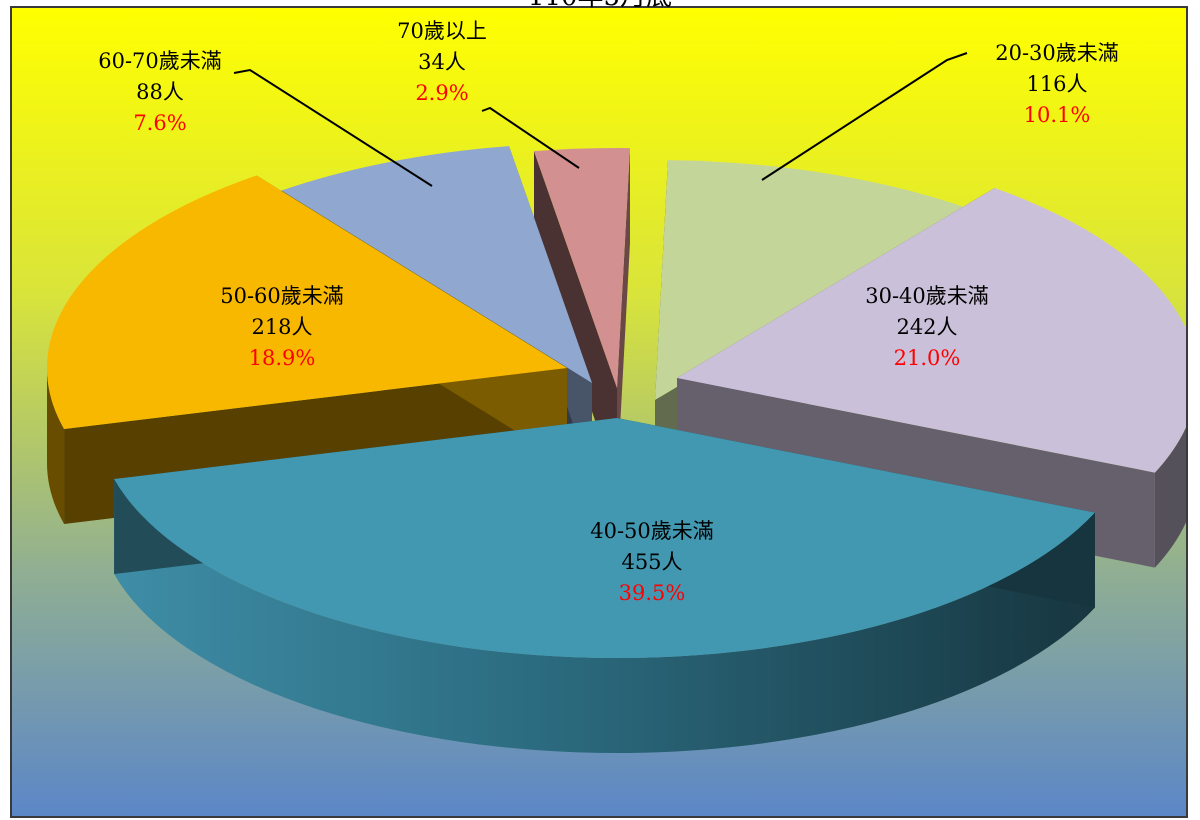 This screenshot has width=1200, height=820. I want to click on slice-70歲以上, so click(582, 316).